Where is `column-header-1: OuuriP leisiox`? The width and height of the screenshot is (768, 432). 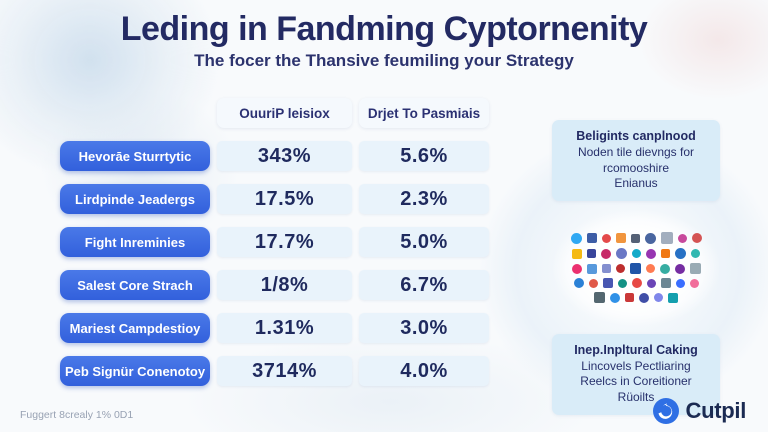 column-header-1: OuuriP leisiox is located at coordinates (284, 113).